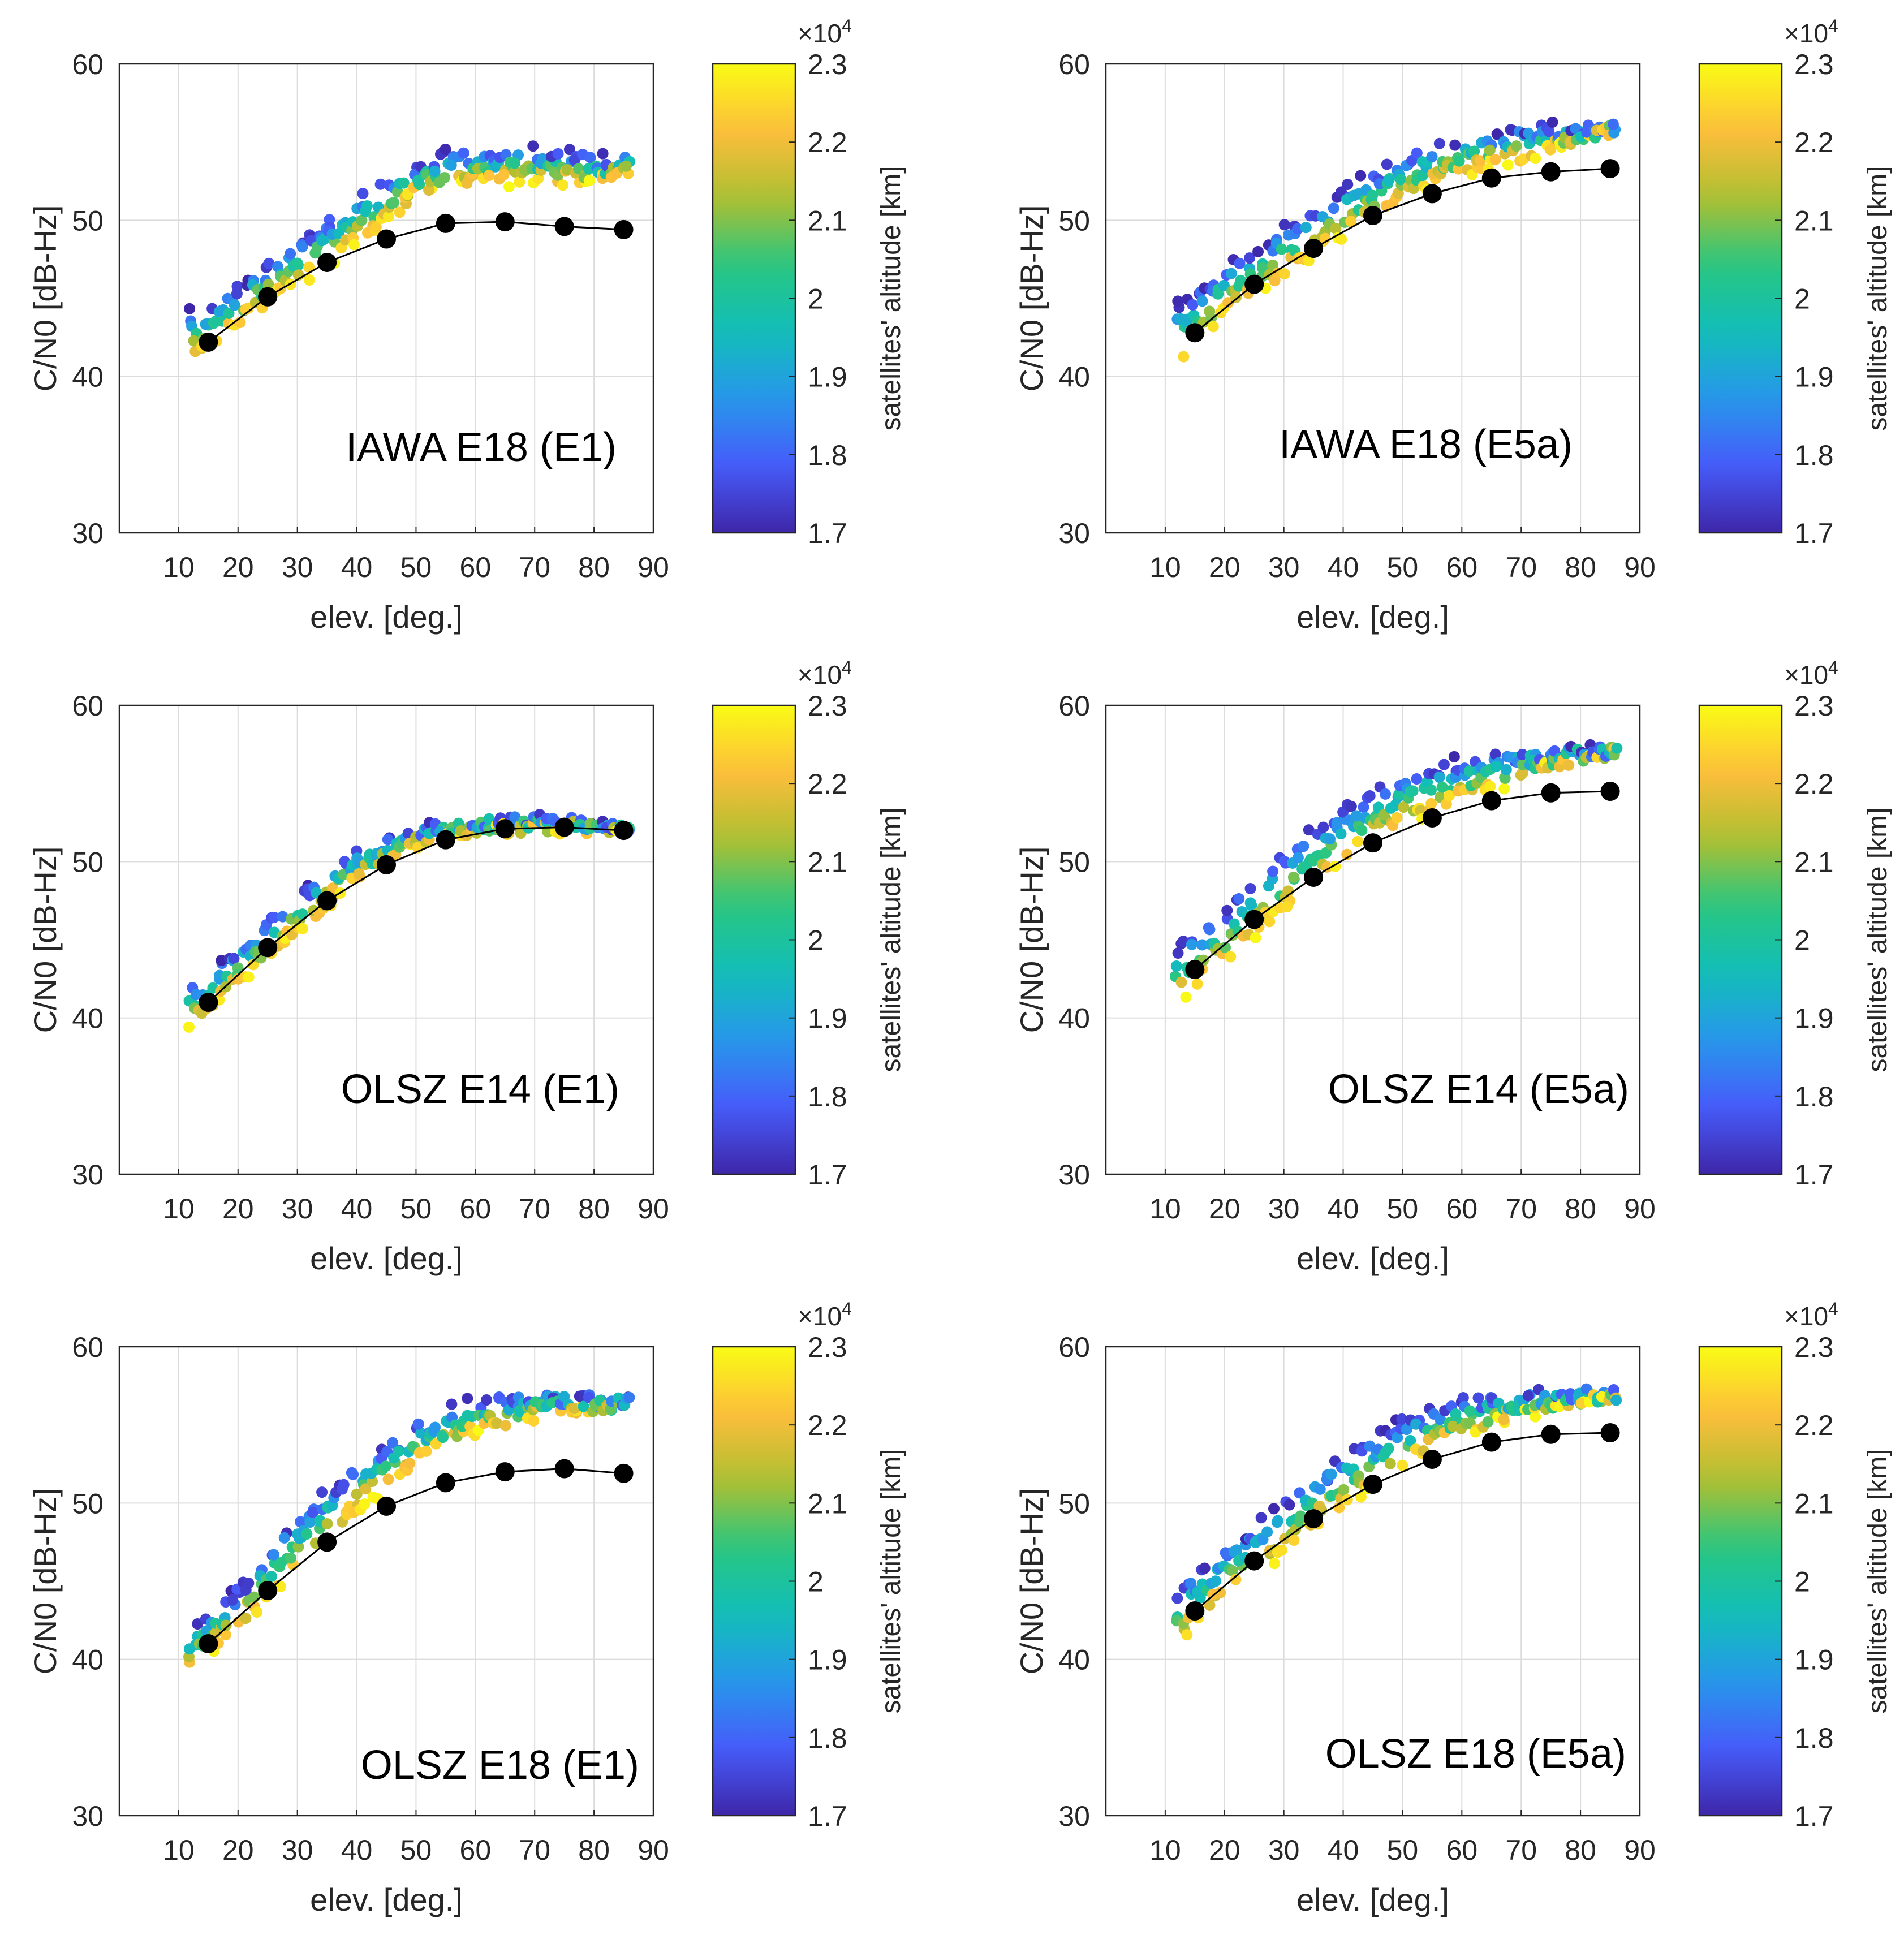  Describe the element at coordinates (1833, 26) in the screenshot. I see `colorbar-multiplier-exponent: 4` at that location.